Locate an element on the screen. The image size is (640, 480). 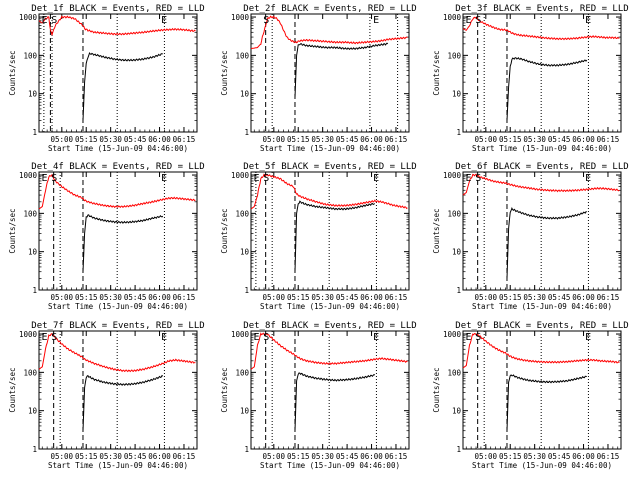
chart-title: Det_1f BLACK = Events, RED = LLD is located at coordinates (117, 9).